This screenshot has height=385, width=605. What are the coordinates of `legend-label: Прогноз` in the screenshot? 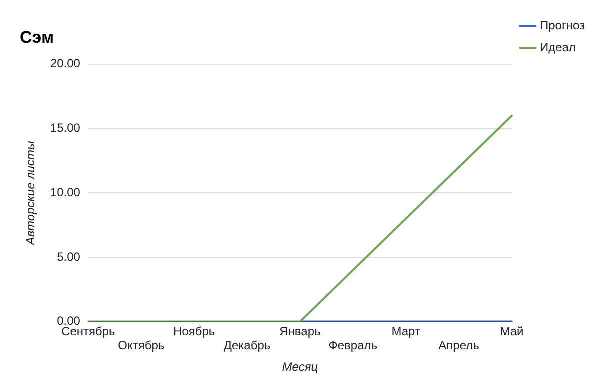 It's located at (563, 25).